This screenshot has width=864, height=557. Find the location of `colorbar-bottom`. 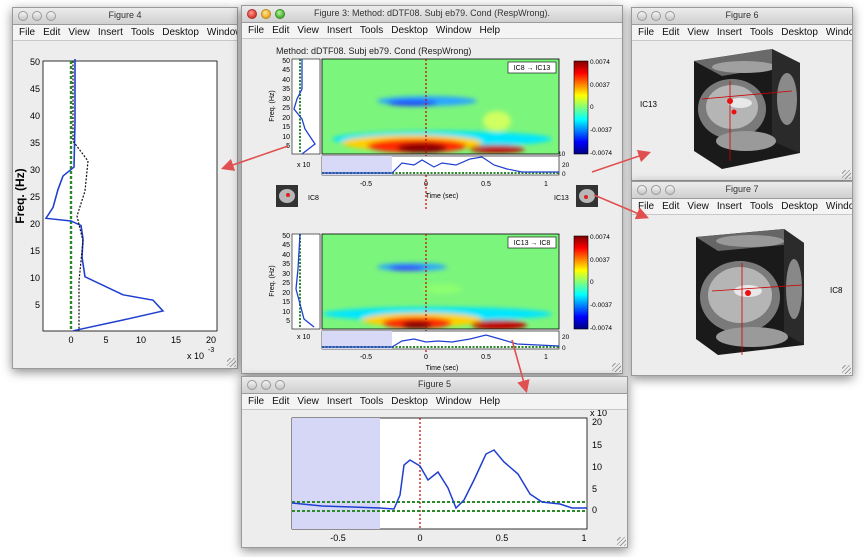

colorbar-bottom is located at coordinates (581, 282).